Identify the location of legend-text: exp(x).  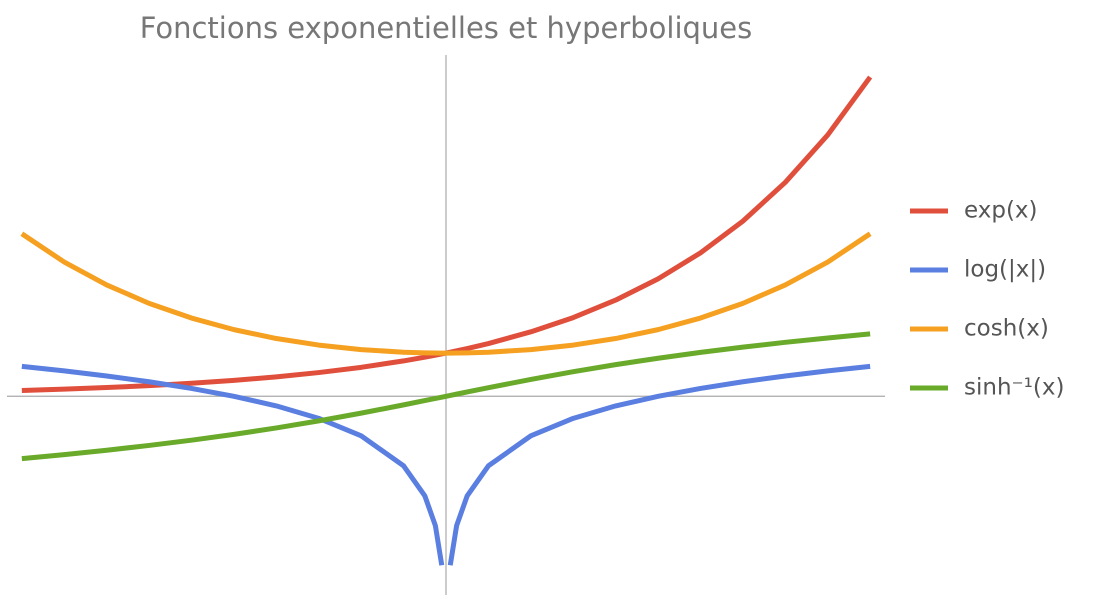
(1001, 211).